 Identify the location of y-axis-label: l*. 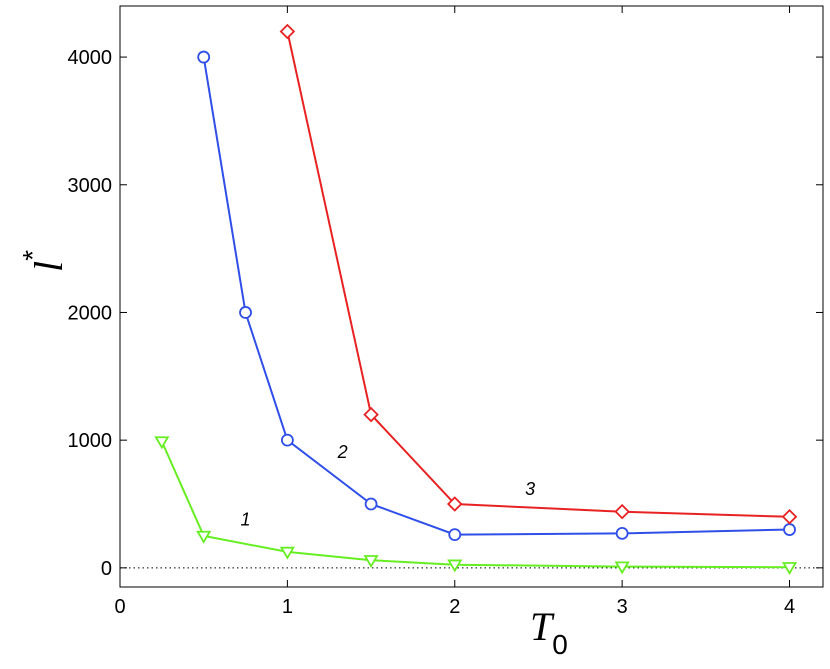
(44, 261).